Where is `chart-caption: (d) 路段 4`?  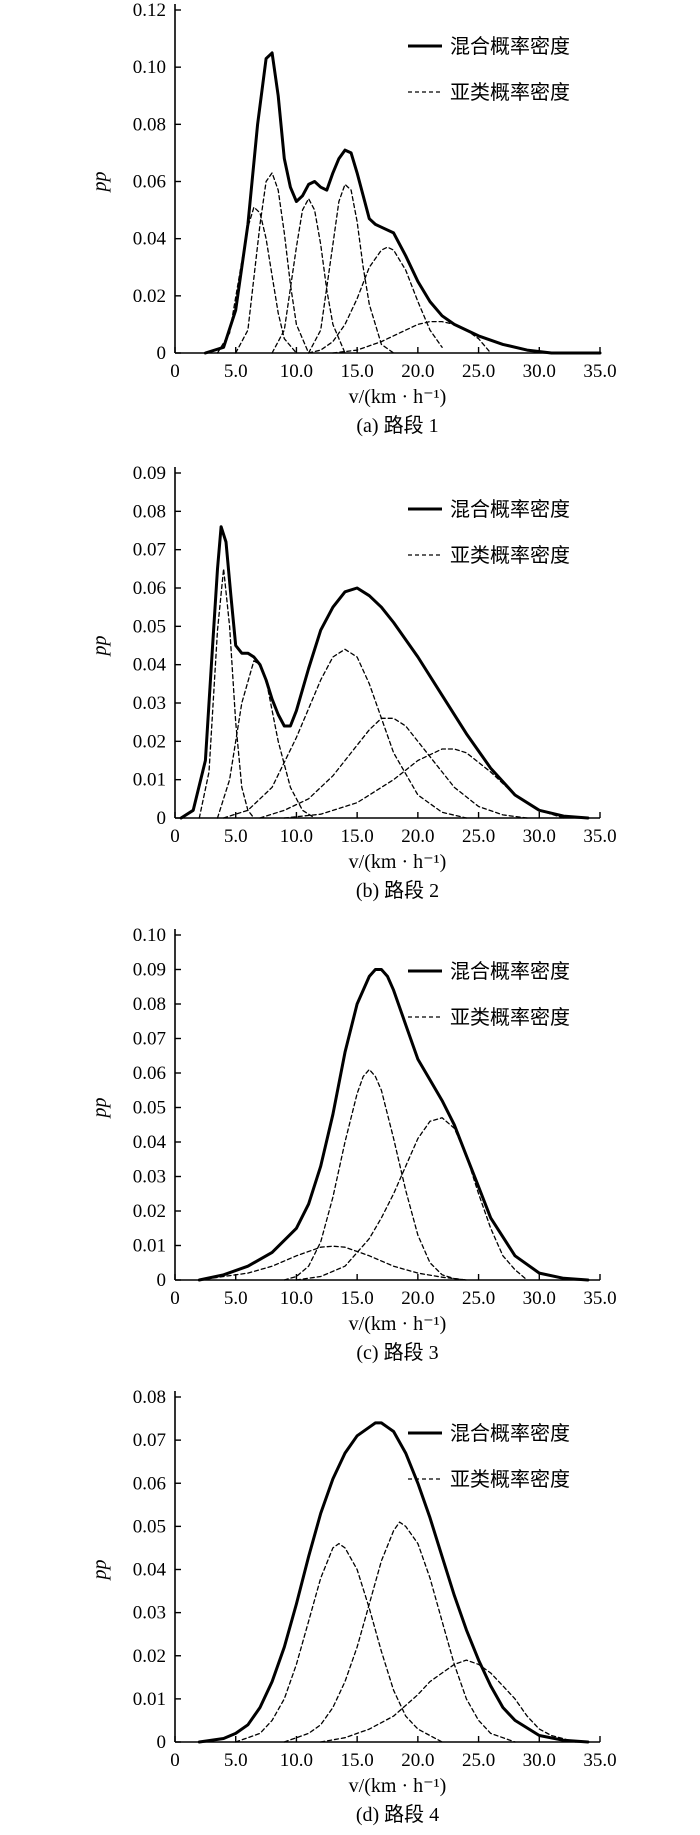
chart-caption: (d) 路段 4 is located at coordinates (397, 1814).